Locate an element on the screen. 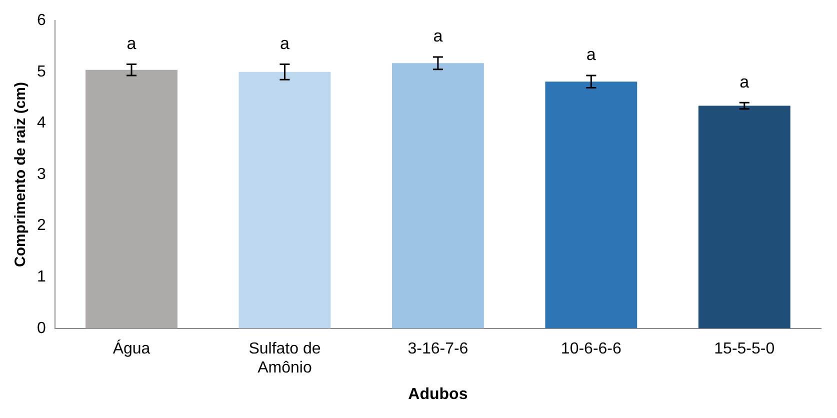  x-tick-label: 3-16-7-6 is located at coordinates (438, 349).